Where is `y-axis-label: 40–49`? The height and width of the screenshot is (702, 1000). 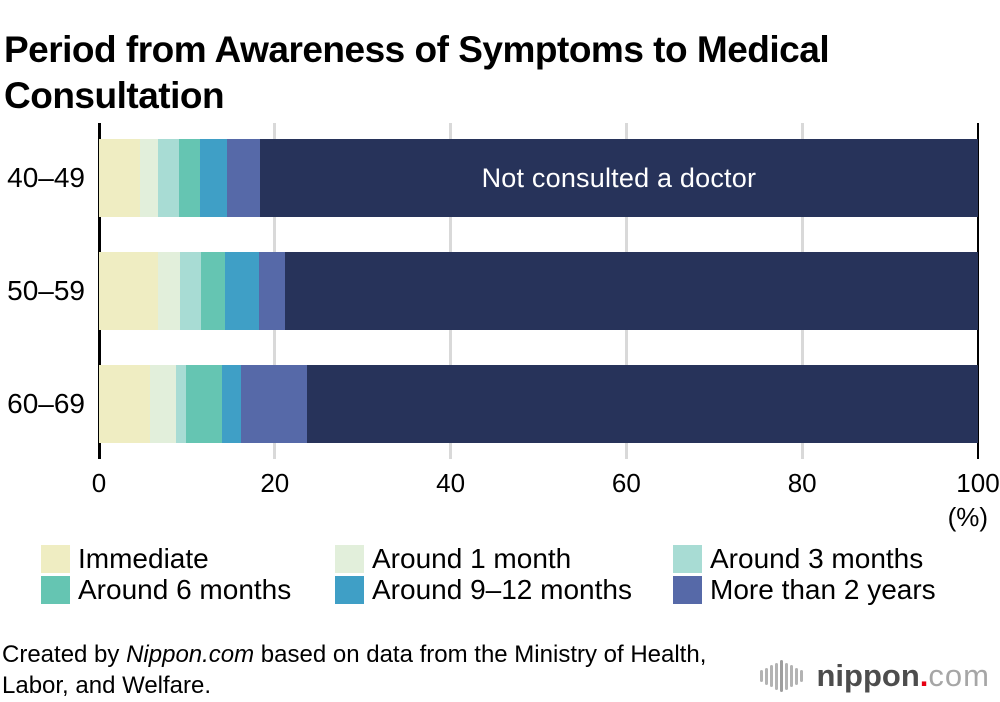
y-axis-label: 40–49 is located at coordinates (46, 177).